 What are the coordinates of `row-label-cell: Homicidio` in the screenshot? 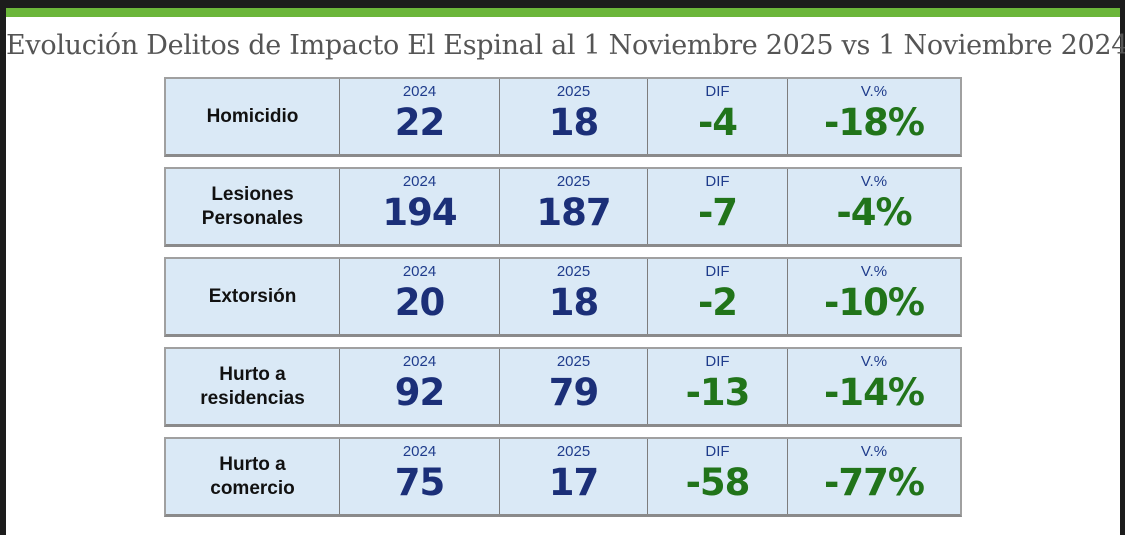 It's located at (252, 116).